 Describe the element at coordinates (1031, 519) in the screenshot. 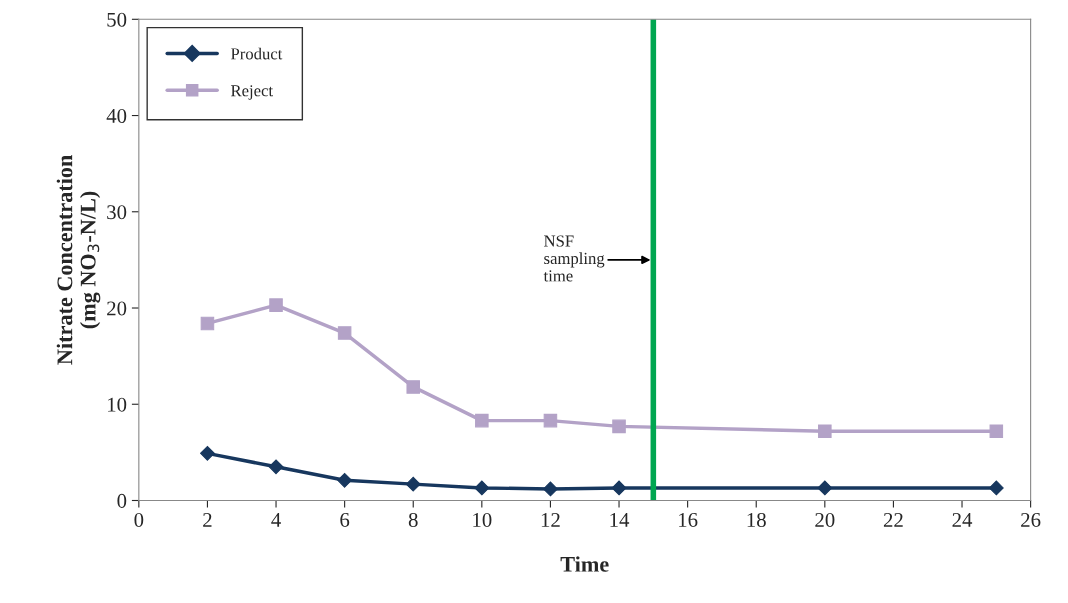

I see `x-tick-label: 26` at that location.